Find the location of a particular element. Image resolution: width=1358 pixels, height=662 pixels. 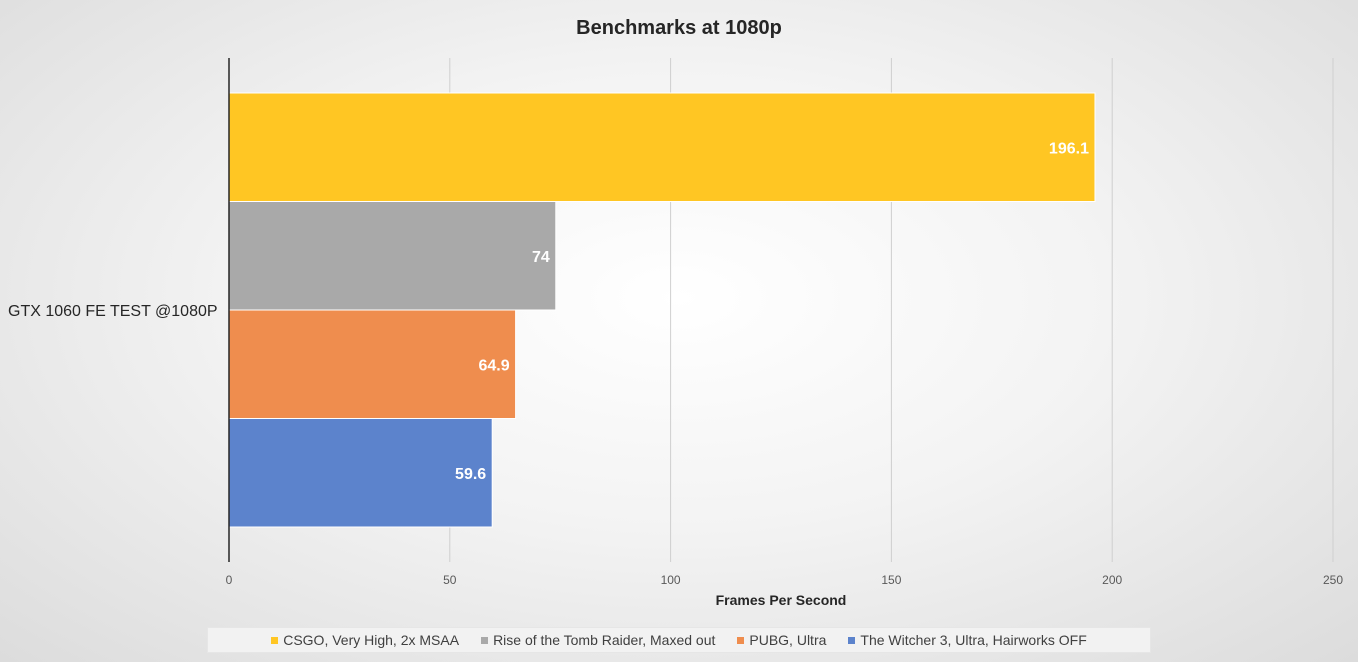

legend-label-pubg: PUBG, Ultra is located at coordinates (788, 640).